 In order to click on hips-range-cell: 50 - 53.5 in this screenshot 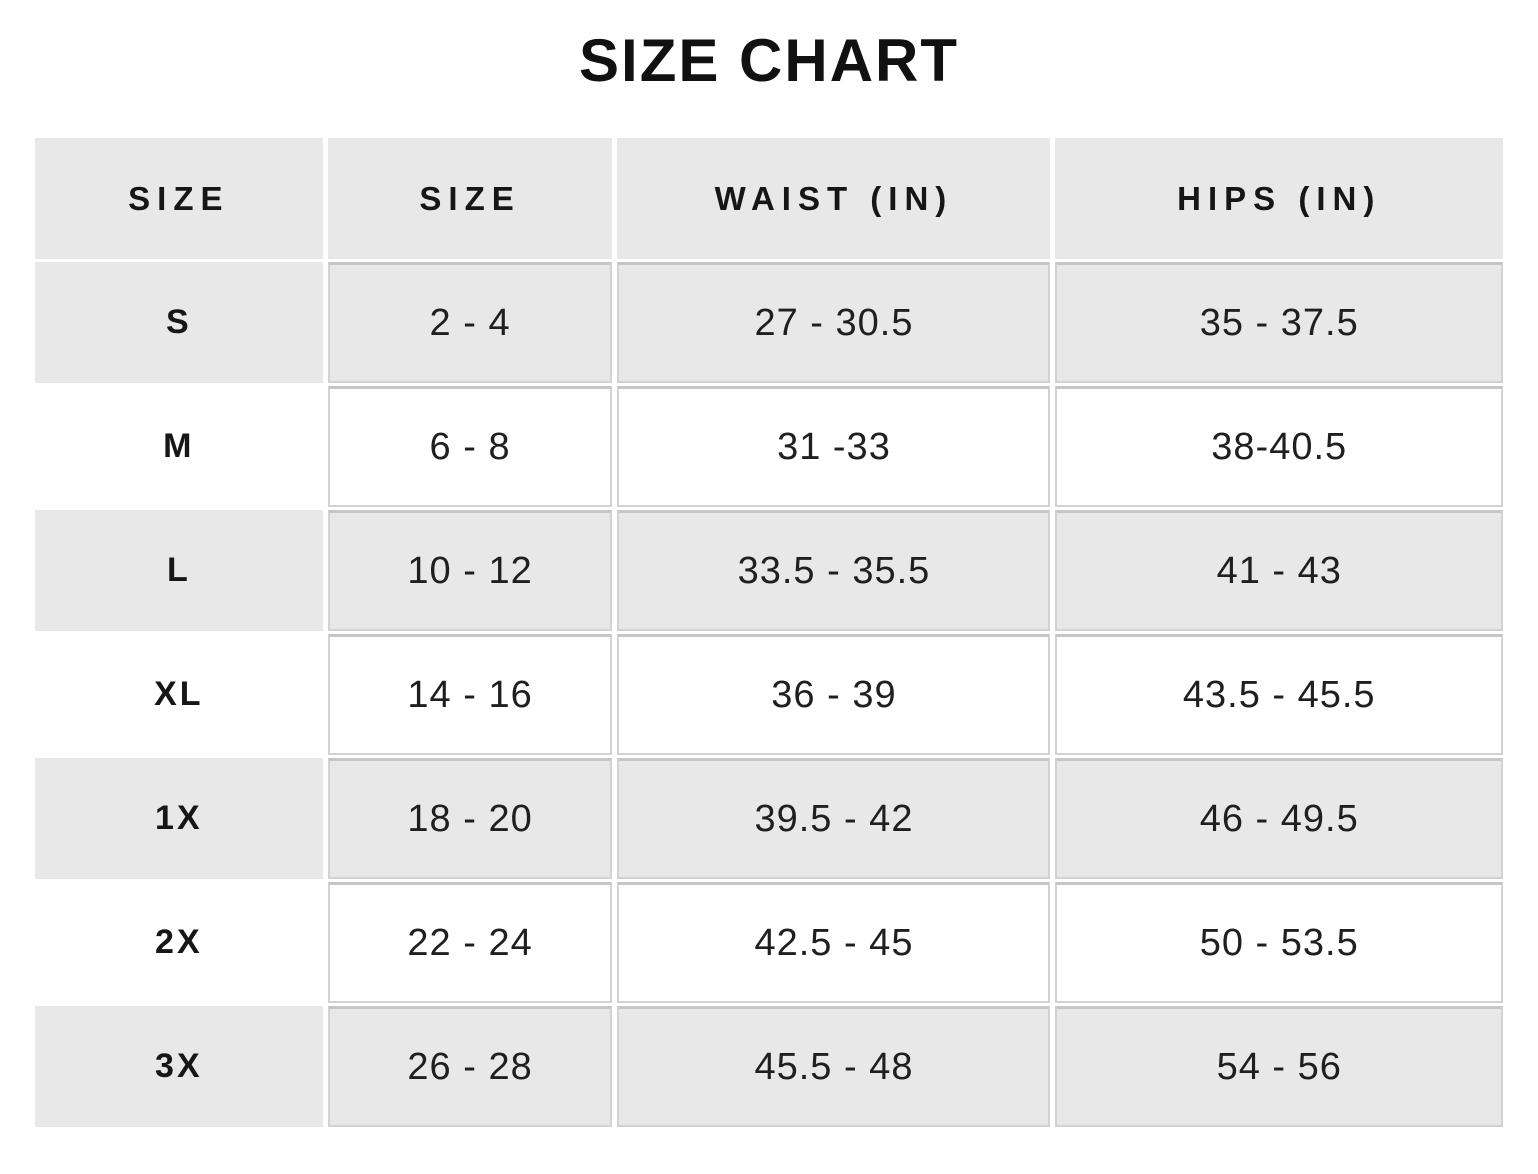, I will do `click(1279, 942)`.